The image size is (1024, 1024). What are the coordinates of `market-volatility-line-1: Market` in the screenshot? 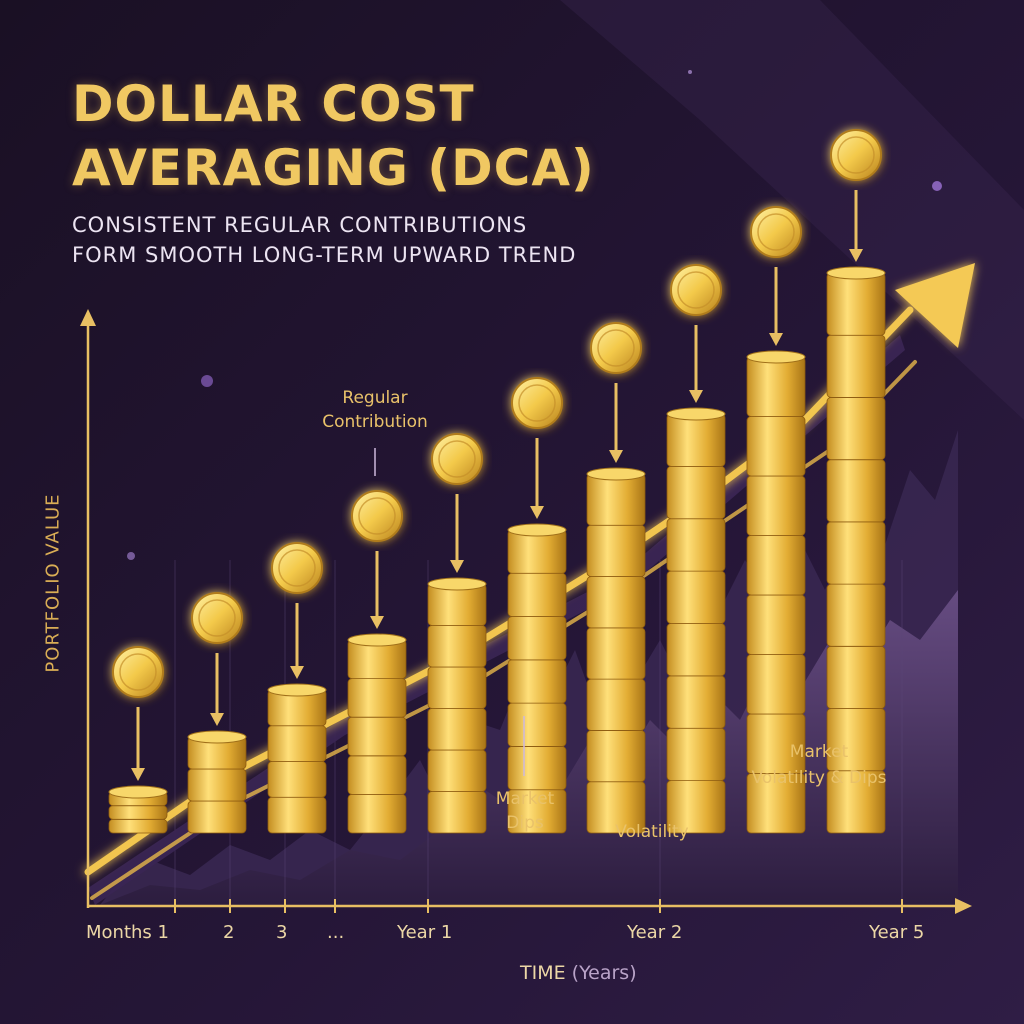 It's located at (819, 752).